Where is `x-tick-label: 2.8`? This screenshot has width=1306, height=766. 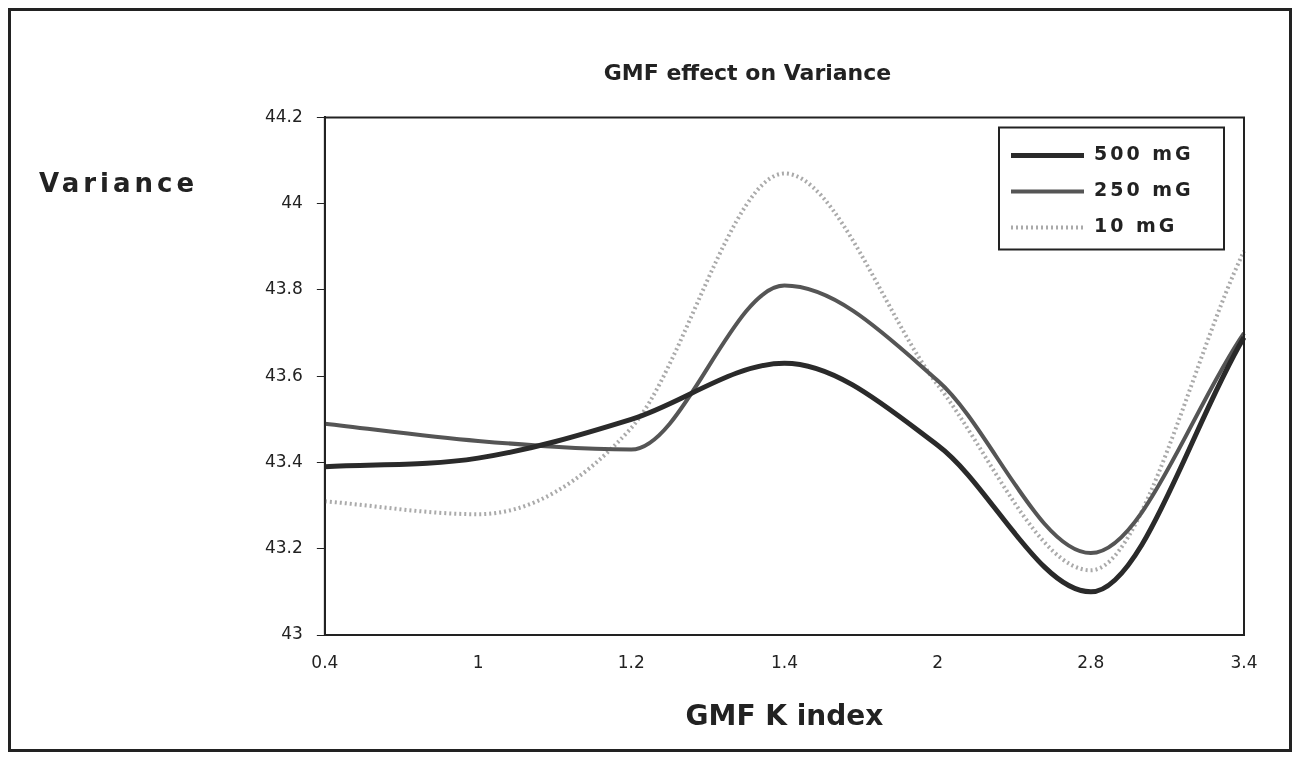 x-tick-label: 2.8 is located at coordinates (1091, 661).